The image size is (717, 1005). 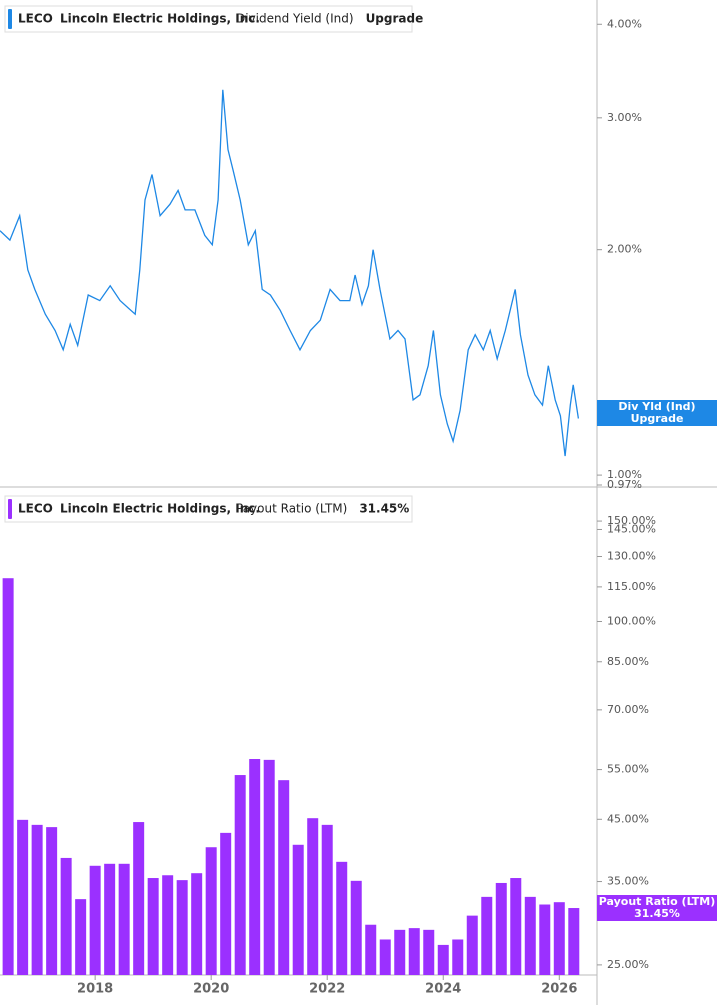 I want to click on y-tick-label: 145.00%, so click(x=631, y=528).